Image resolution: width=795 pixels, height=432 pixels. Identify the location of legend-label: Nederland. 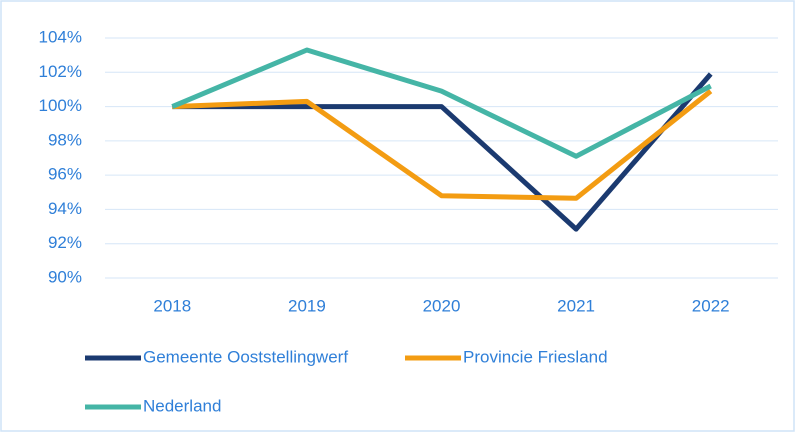
(182, 405).